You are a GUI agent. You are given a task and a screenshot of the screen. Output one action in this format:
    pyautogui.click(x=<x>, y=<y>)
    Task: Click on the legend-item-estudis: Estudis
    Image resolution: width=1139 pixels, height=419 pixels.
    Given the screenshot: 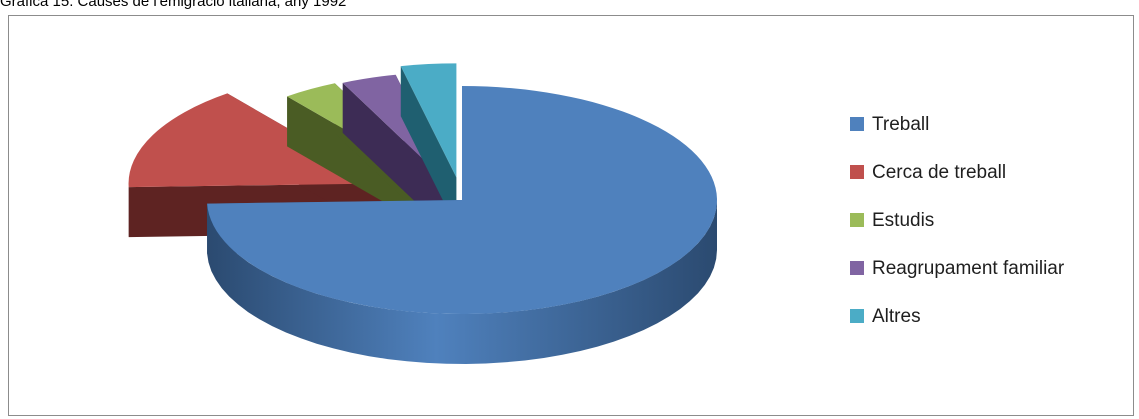 What is the action you would take?
    pyautogui.click(x=892, y=220)
    